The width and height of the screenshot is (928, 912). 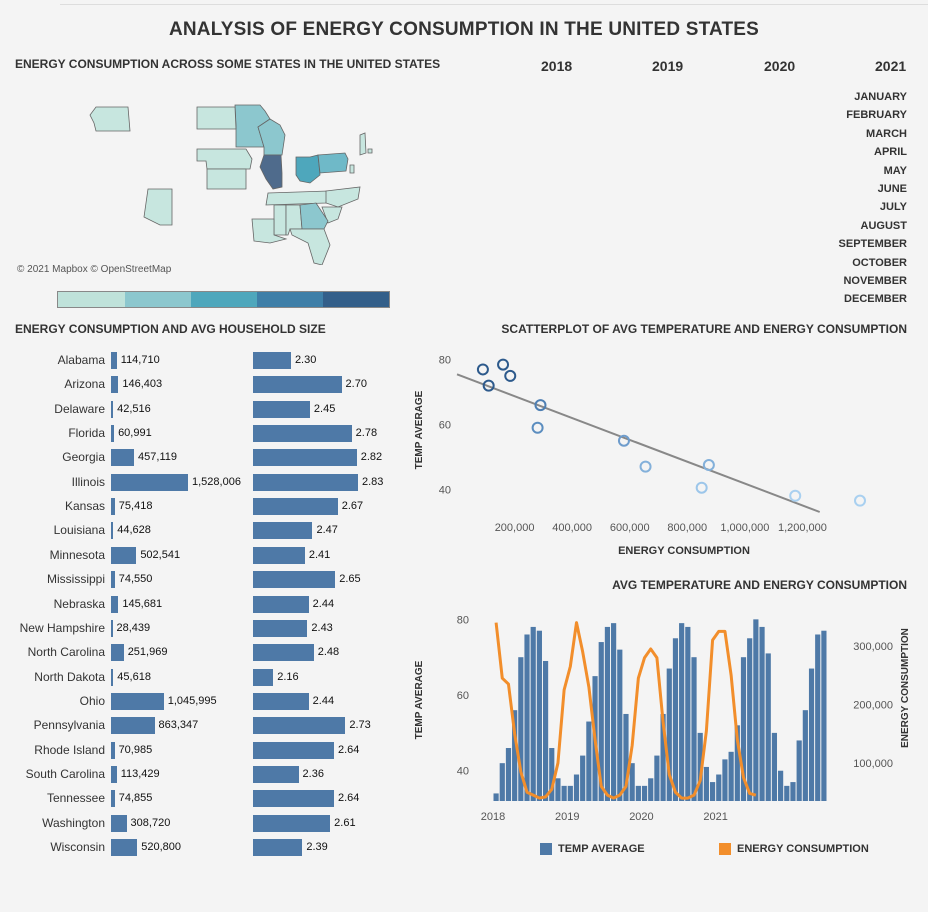 I want to click on year-2018: 2018, so click(x=557, y=66).